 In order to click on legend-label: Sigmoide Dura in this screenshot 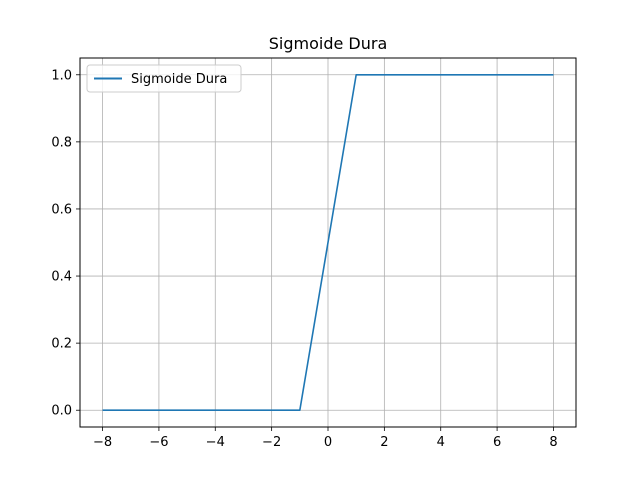, I will do `click(179, 79)`.